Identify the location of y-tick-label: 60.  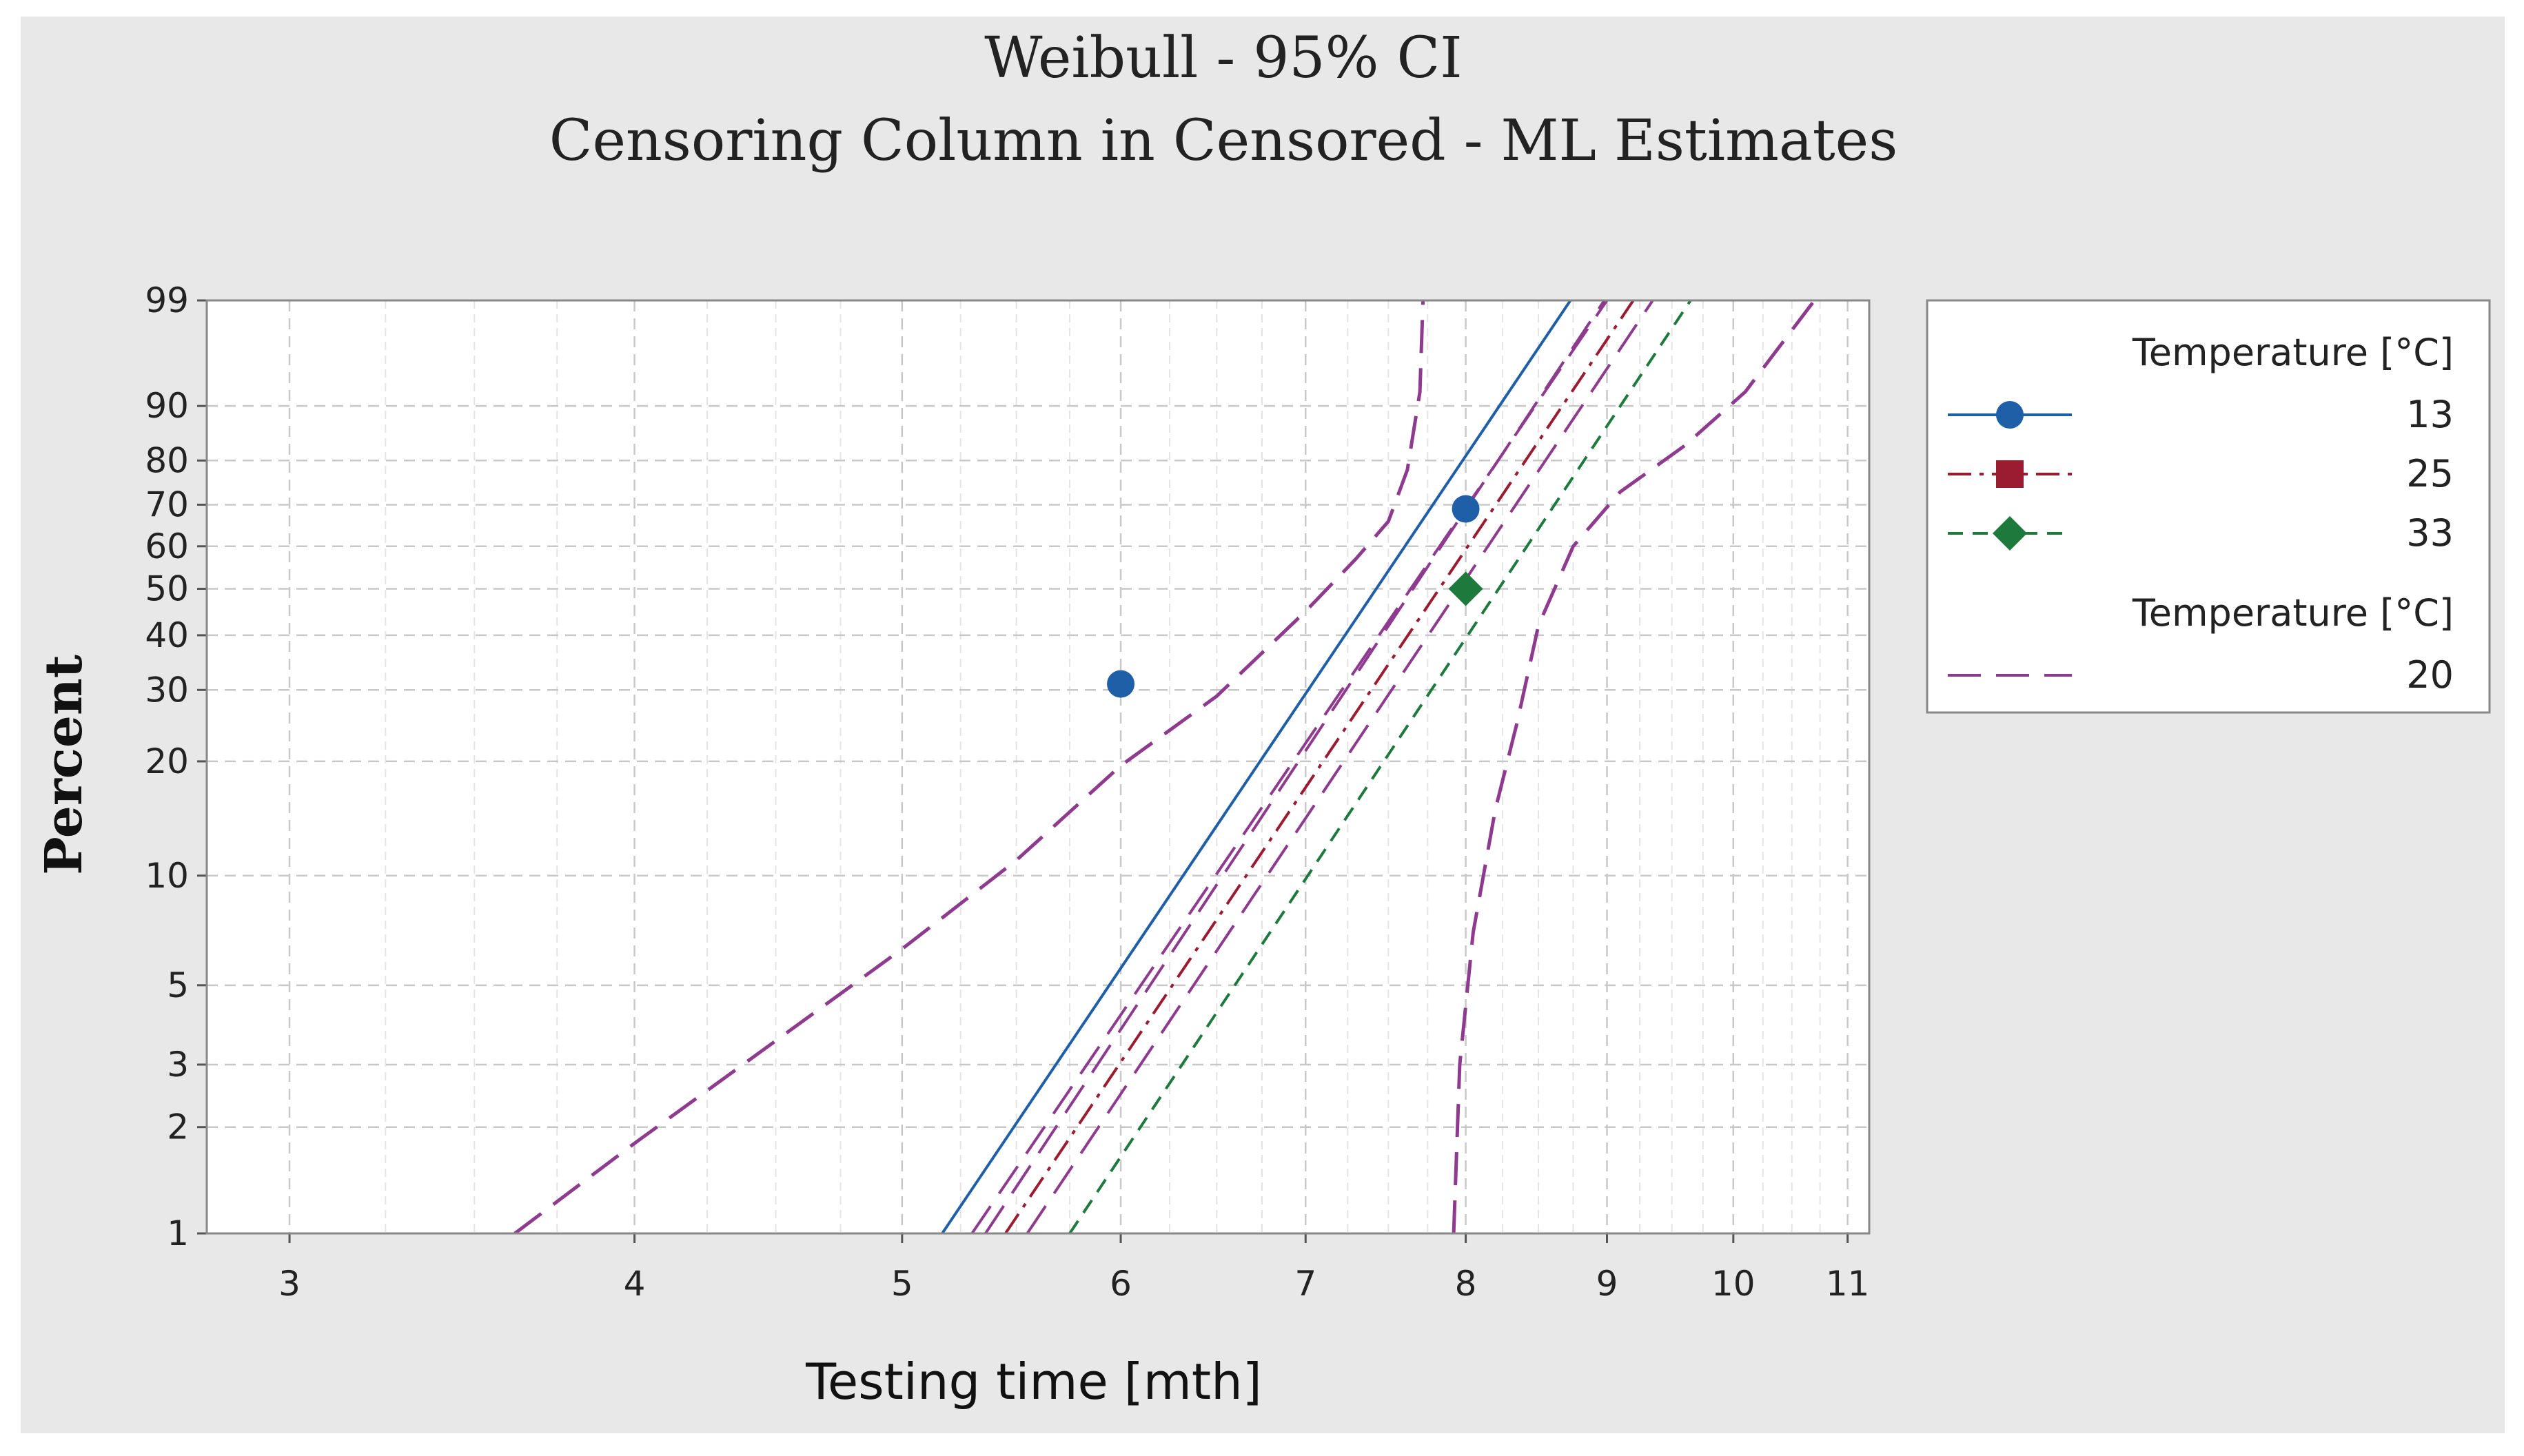
(167, 546).